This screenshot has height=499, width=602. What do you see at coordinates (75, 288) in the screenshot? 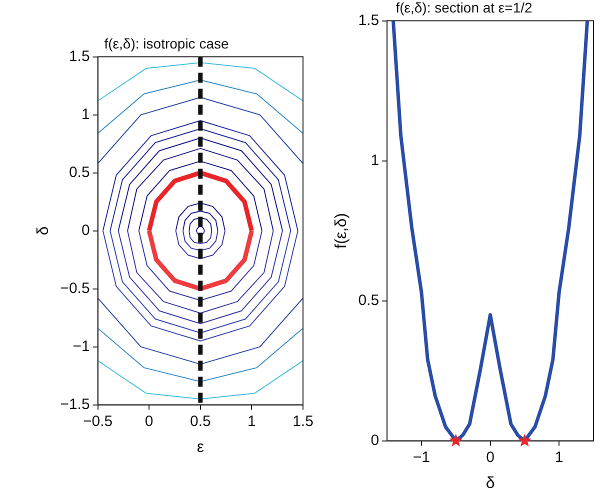
I see `y-tick-label: −0.5` at bounding box center [75, 288].